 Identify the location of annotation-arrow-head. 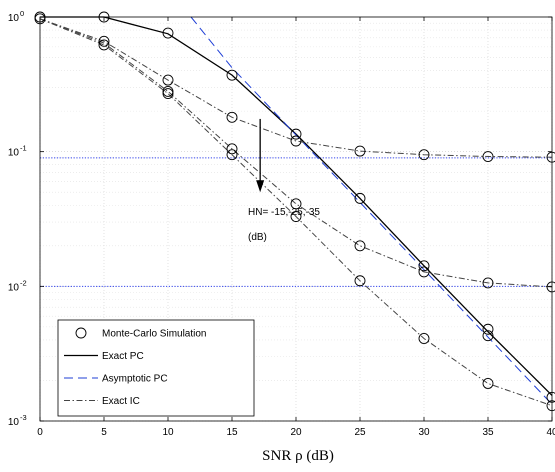
(260, 186).